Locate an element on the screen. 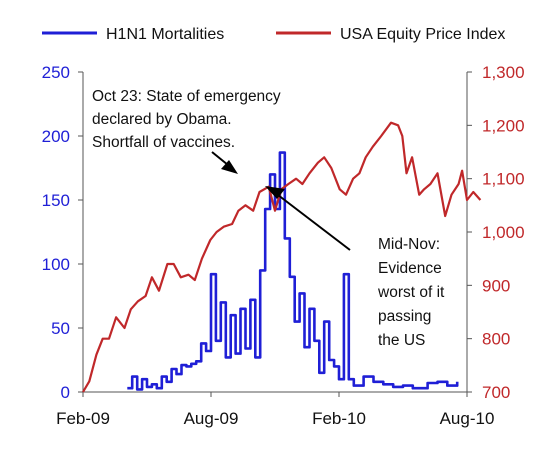 This screenshot has height=451, width=550. annotation-line: the US is located at coordinates (401, 340).